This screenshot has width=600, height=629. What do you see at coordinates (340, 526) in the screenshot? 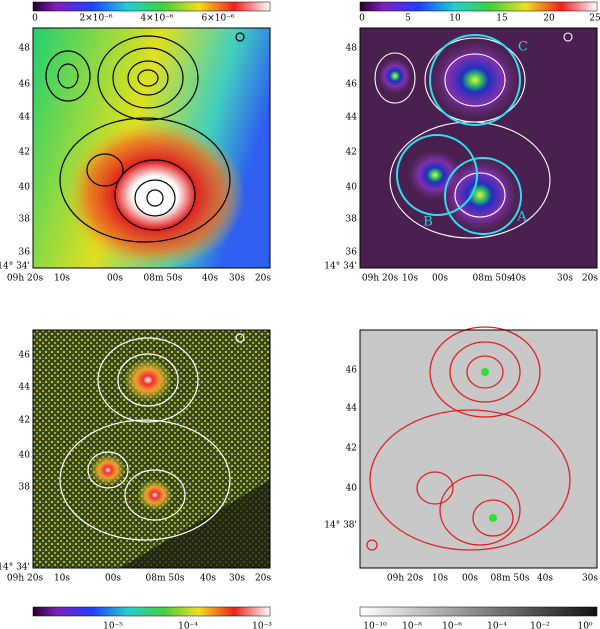
I see `dec-label: 14° 38'` at bounding box center [340, 526].